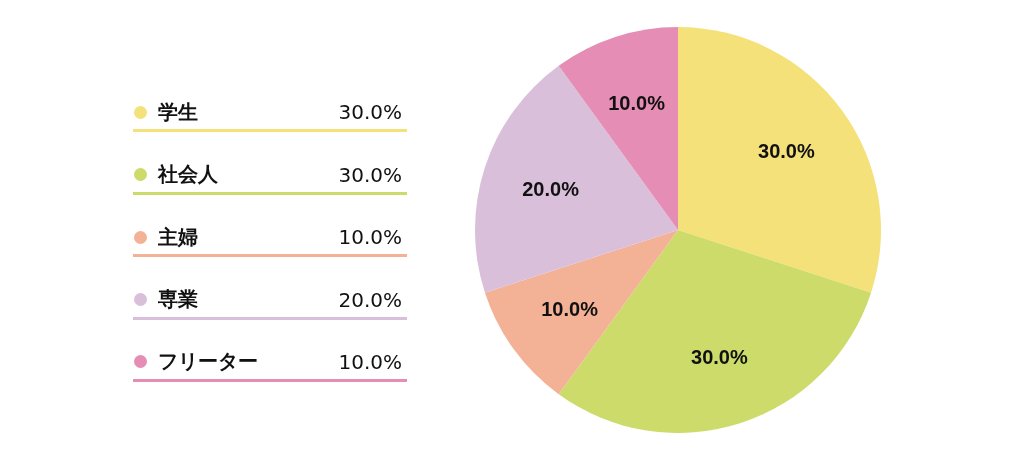  What do you see at coordinates (178, 300) in the screenshot?
I see `legend-label: 専業` at bounding box center [178, 300].